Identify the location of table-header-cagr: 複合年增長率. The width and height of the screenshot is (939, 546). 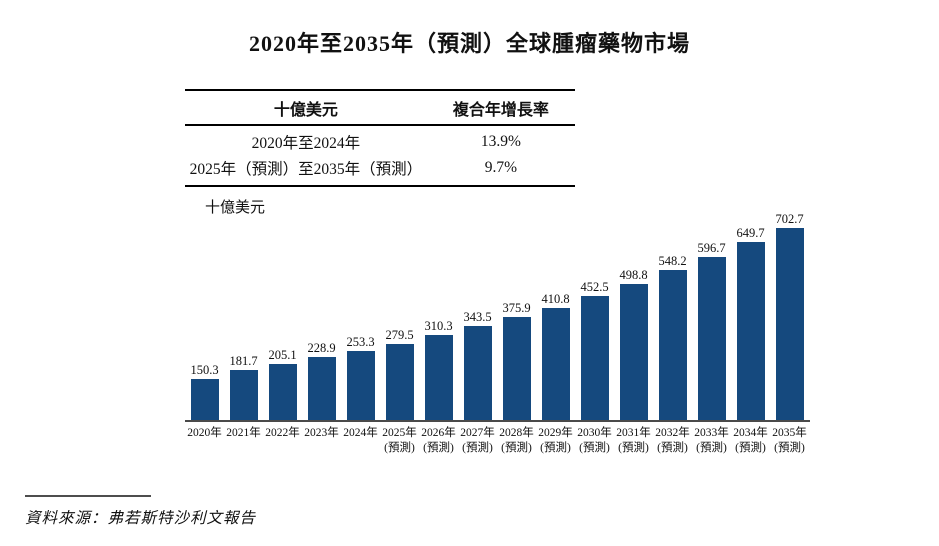
(500, 108).